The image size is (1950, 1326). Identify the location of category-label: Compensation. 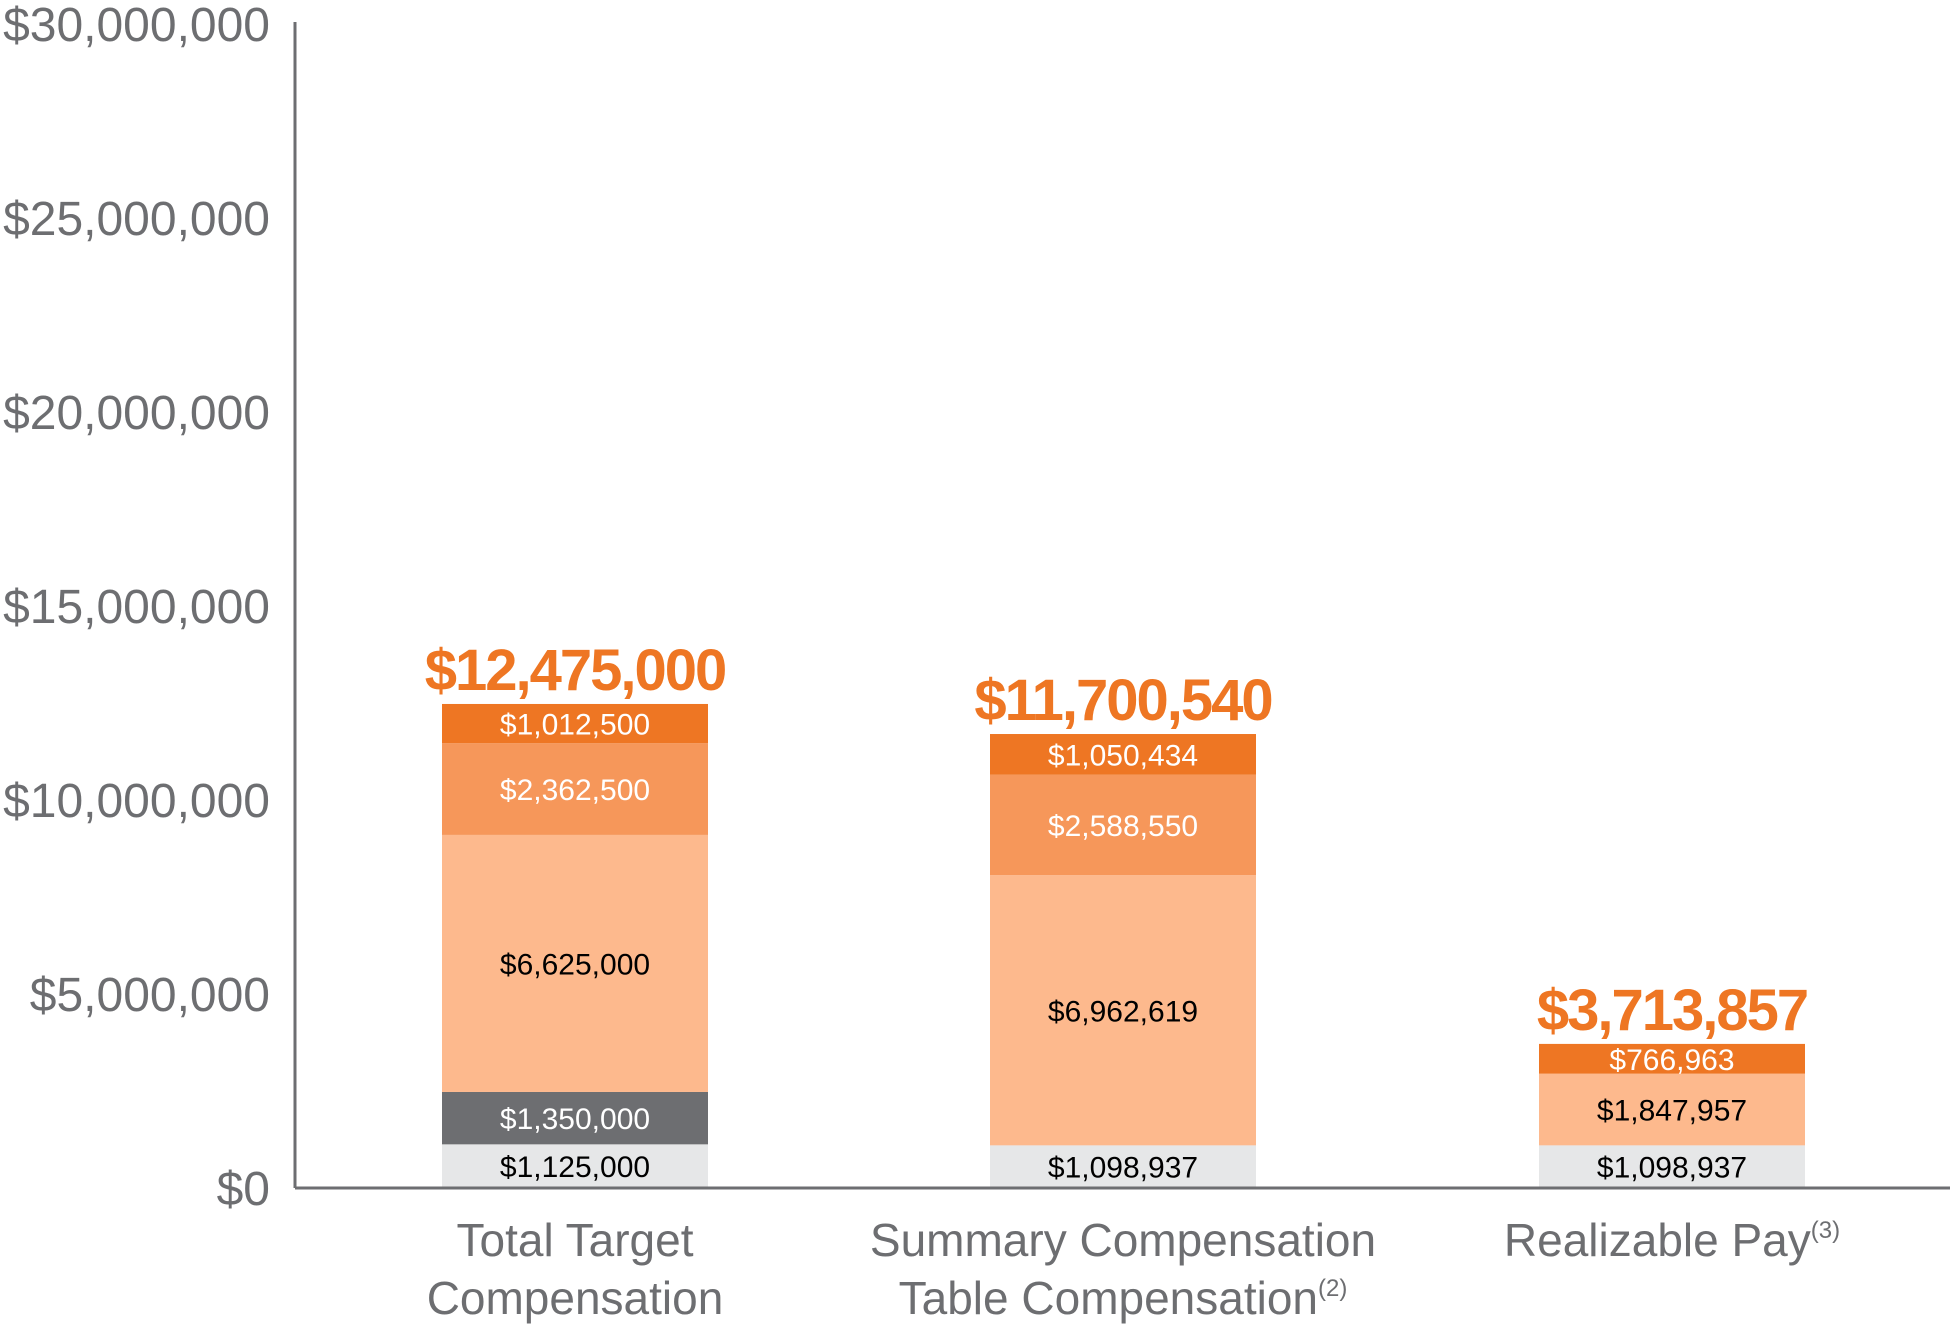
(575, 1298).